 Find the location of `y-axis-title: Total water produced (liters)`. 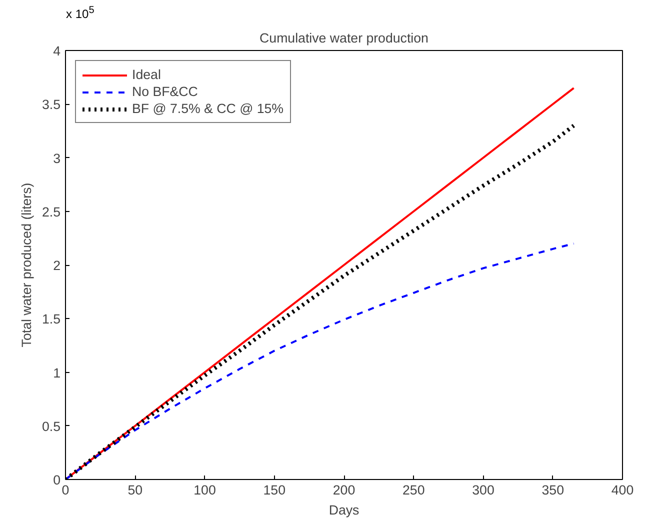

y-axis-title: Total water produced (liters) is located at coordinates (26, 265).